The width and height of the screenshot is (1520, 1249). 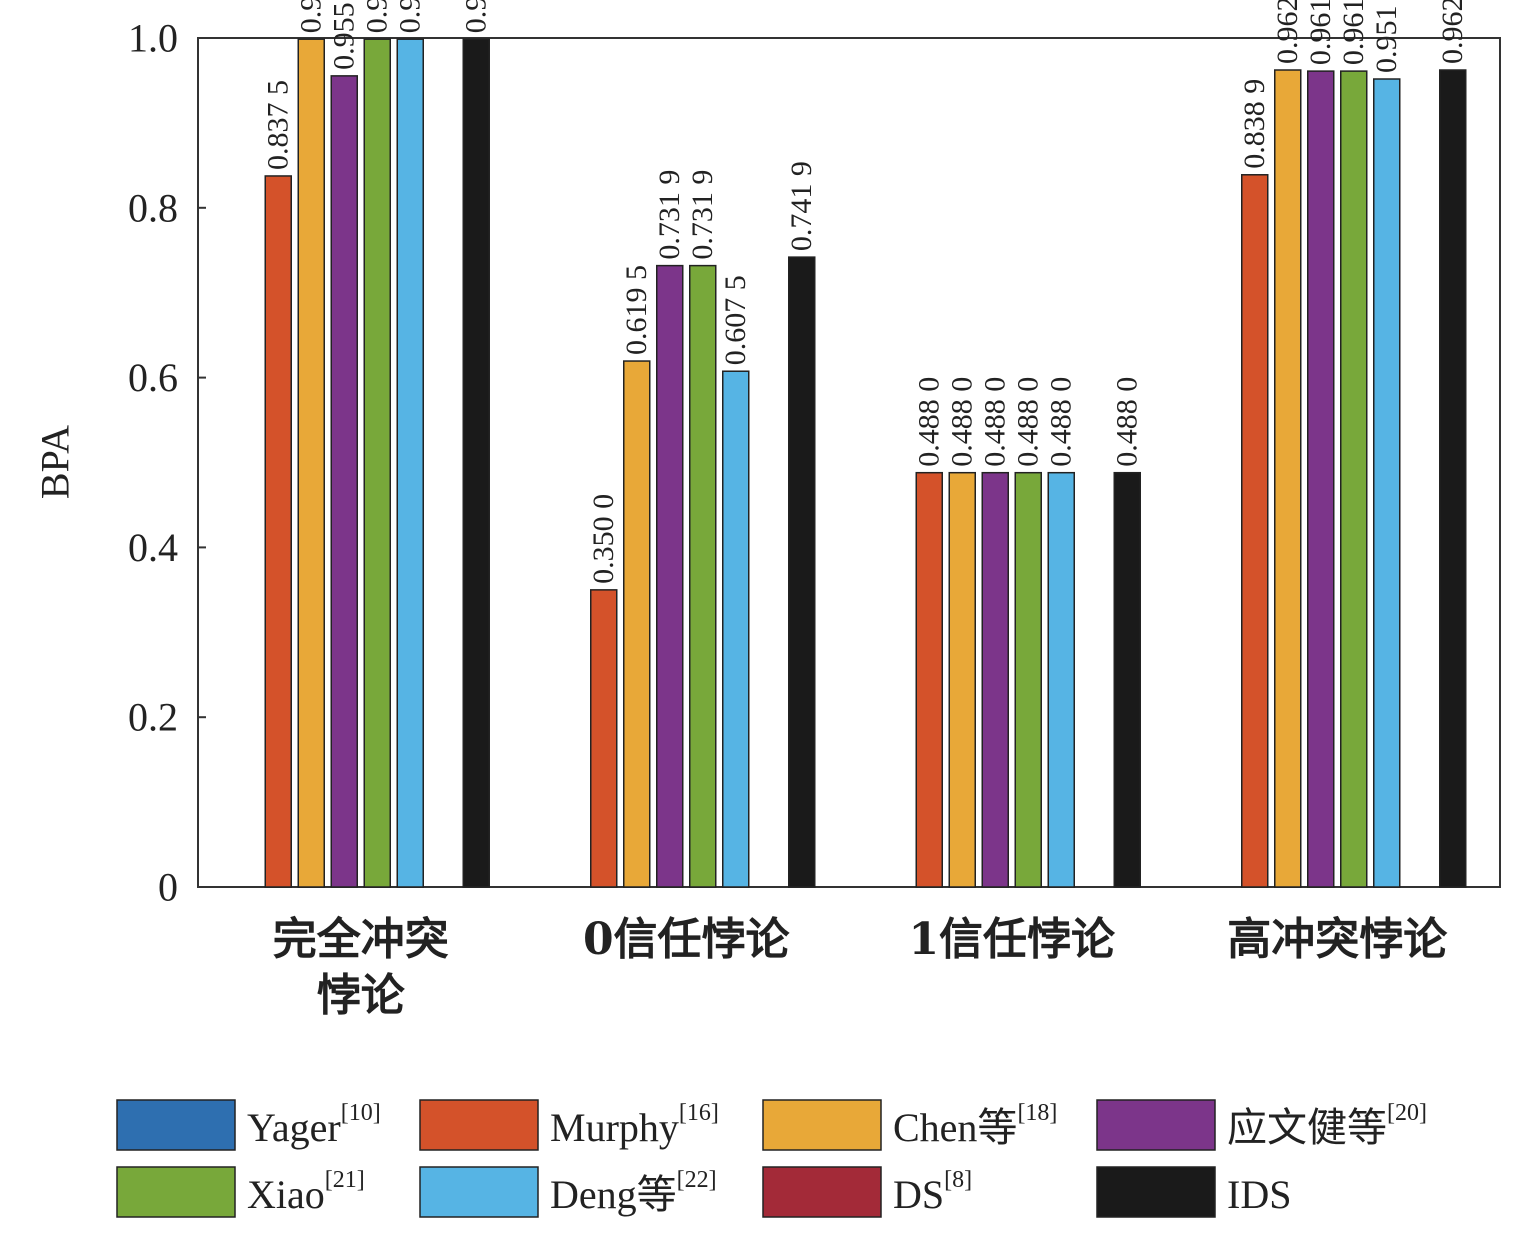 I want to click on legend-label: Deng等[22], so click(x=633, y=1192).